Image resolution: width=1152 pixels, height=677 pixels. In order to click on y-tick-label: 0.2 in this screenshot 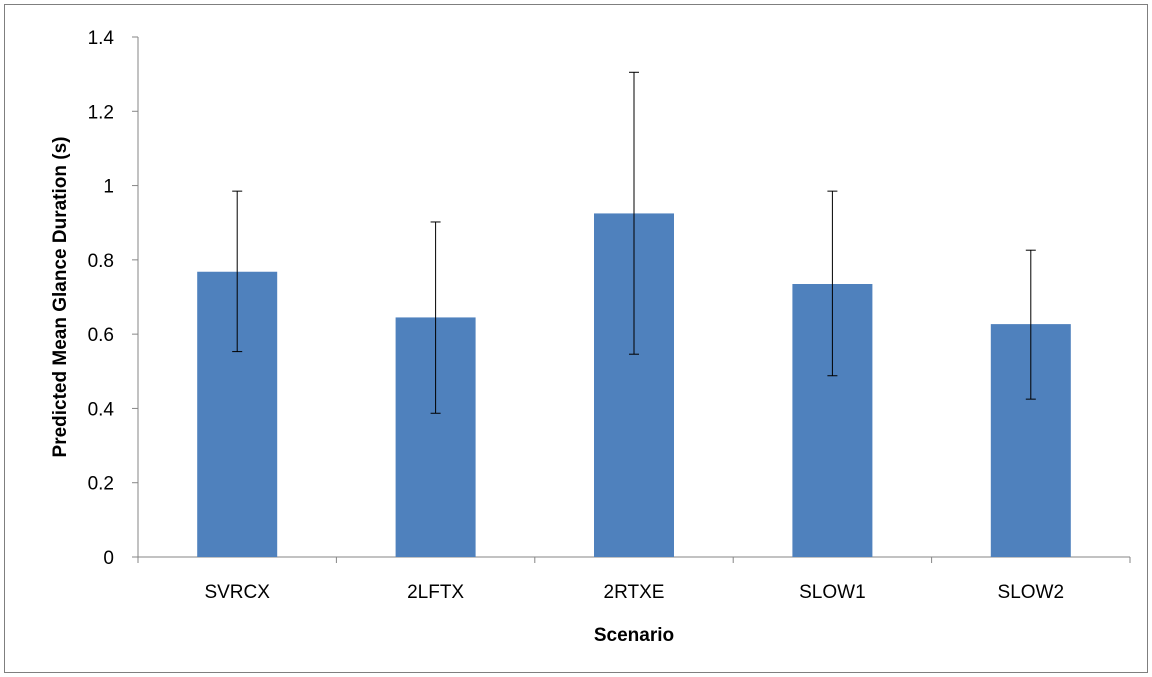, I will do `click(101, 484)`.